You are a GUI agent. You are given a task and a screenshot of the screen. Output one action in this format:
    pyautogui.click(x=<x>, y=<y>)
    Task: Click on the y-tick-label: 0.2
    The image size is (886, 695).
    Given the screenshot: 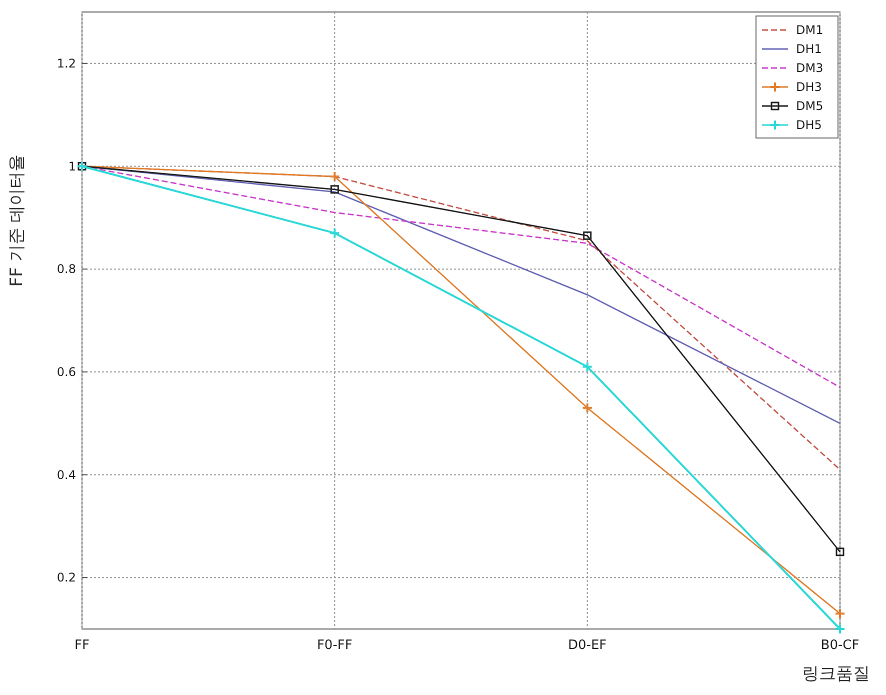 What is the action you would take?
    pyautogui.click(x=66, y=577)
    